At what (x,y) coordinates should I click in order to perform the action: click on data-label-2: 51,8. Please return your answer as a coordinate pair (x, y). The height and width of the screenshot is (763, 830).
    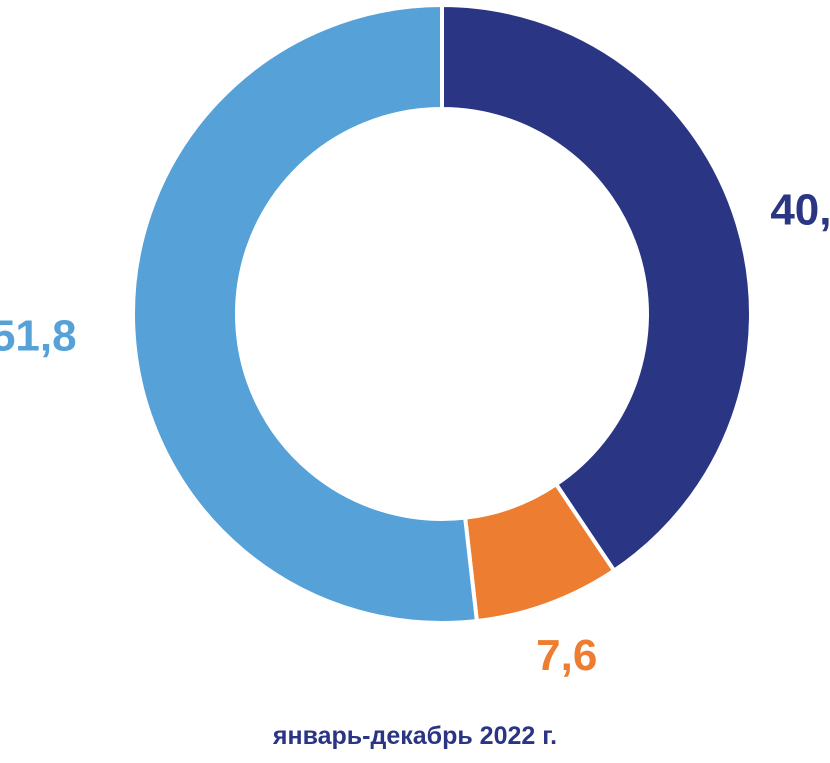
    Looking at the image, I should click on (38, 335).